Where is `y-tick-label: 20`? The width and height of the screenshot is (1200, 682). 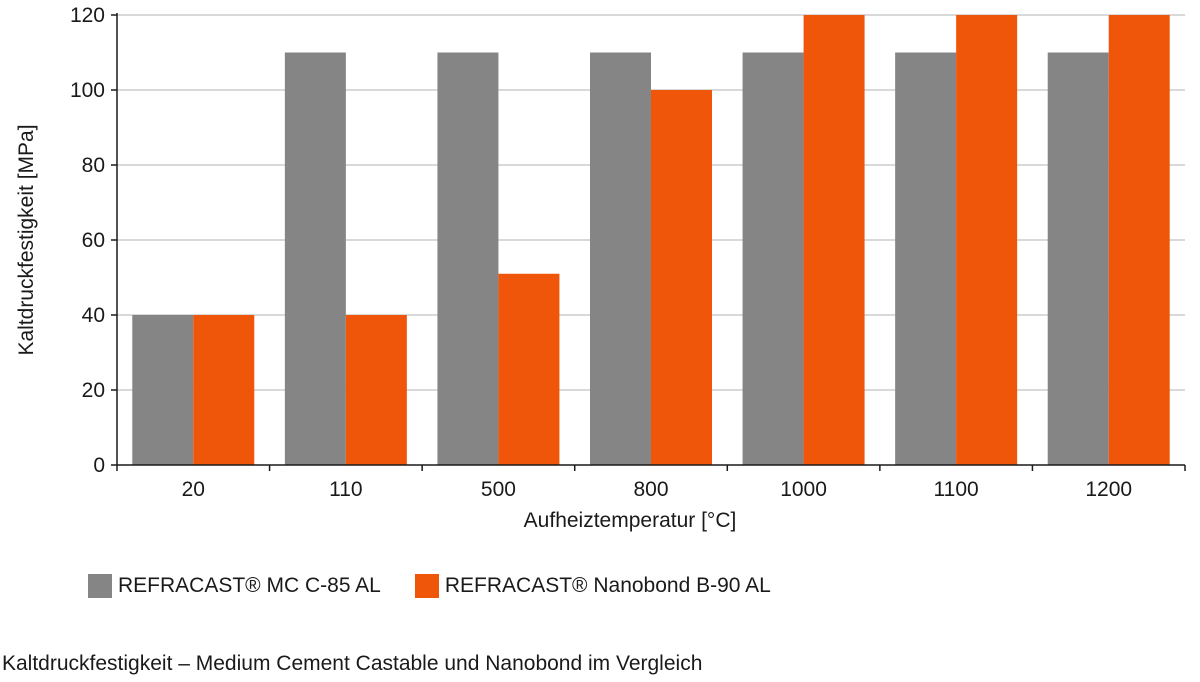 y-tick-label: 20 is located at coordinates (93, 390).